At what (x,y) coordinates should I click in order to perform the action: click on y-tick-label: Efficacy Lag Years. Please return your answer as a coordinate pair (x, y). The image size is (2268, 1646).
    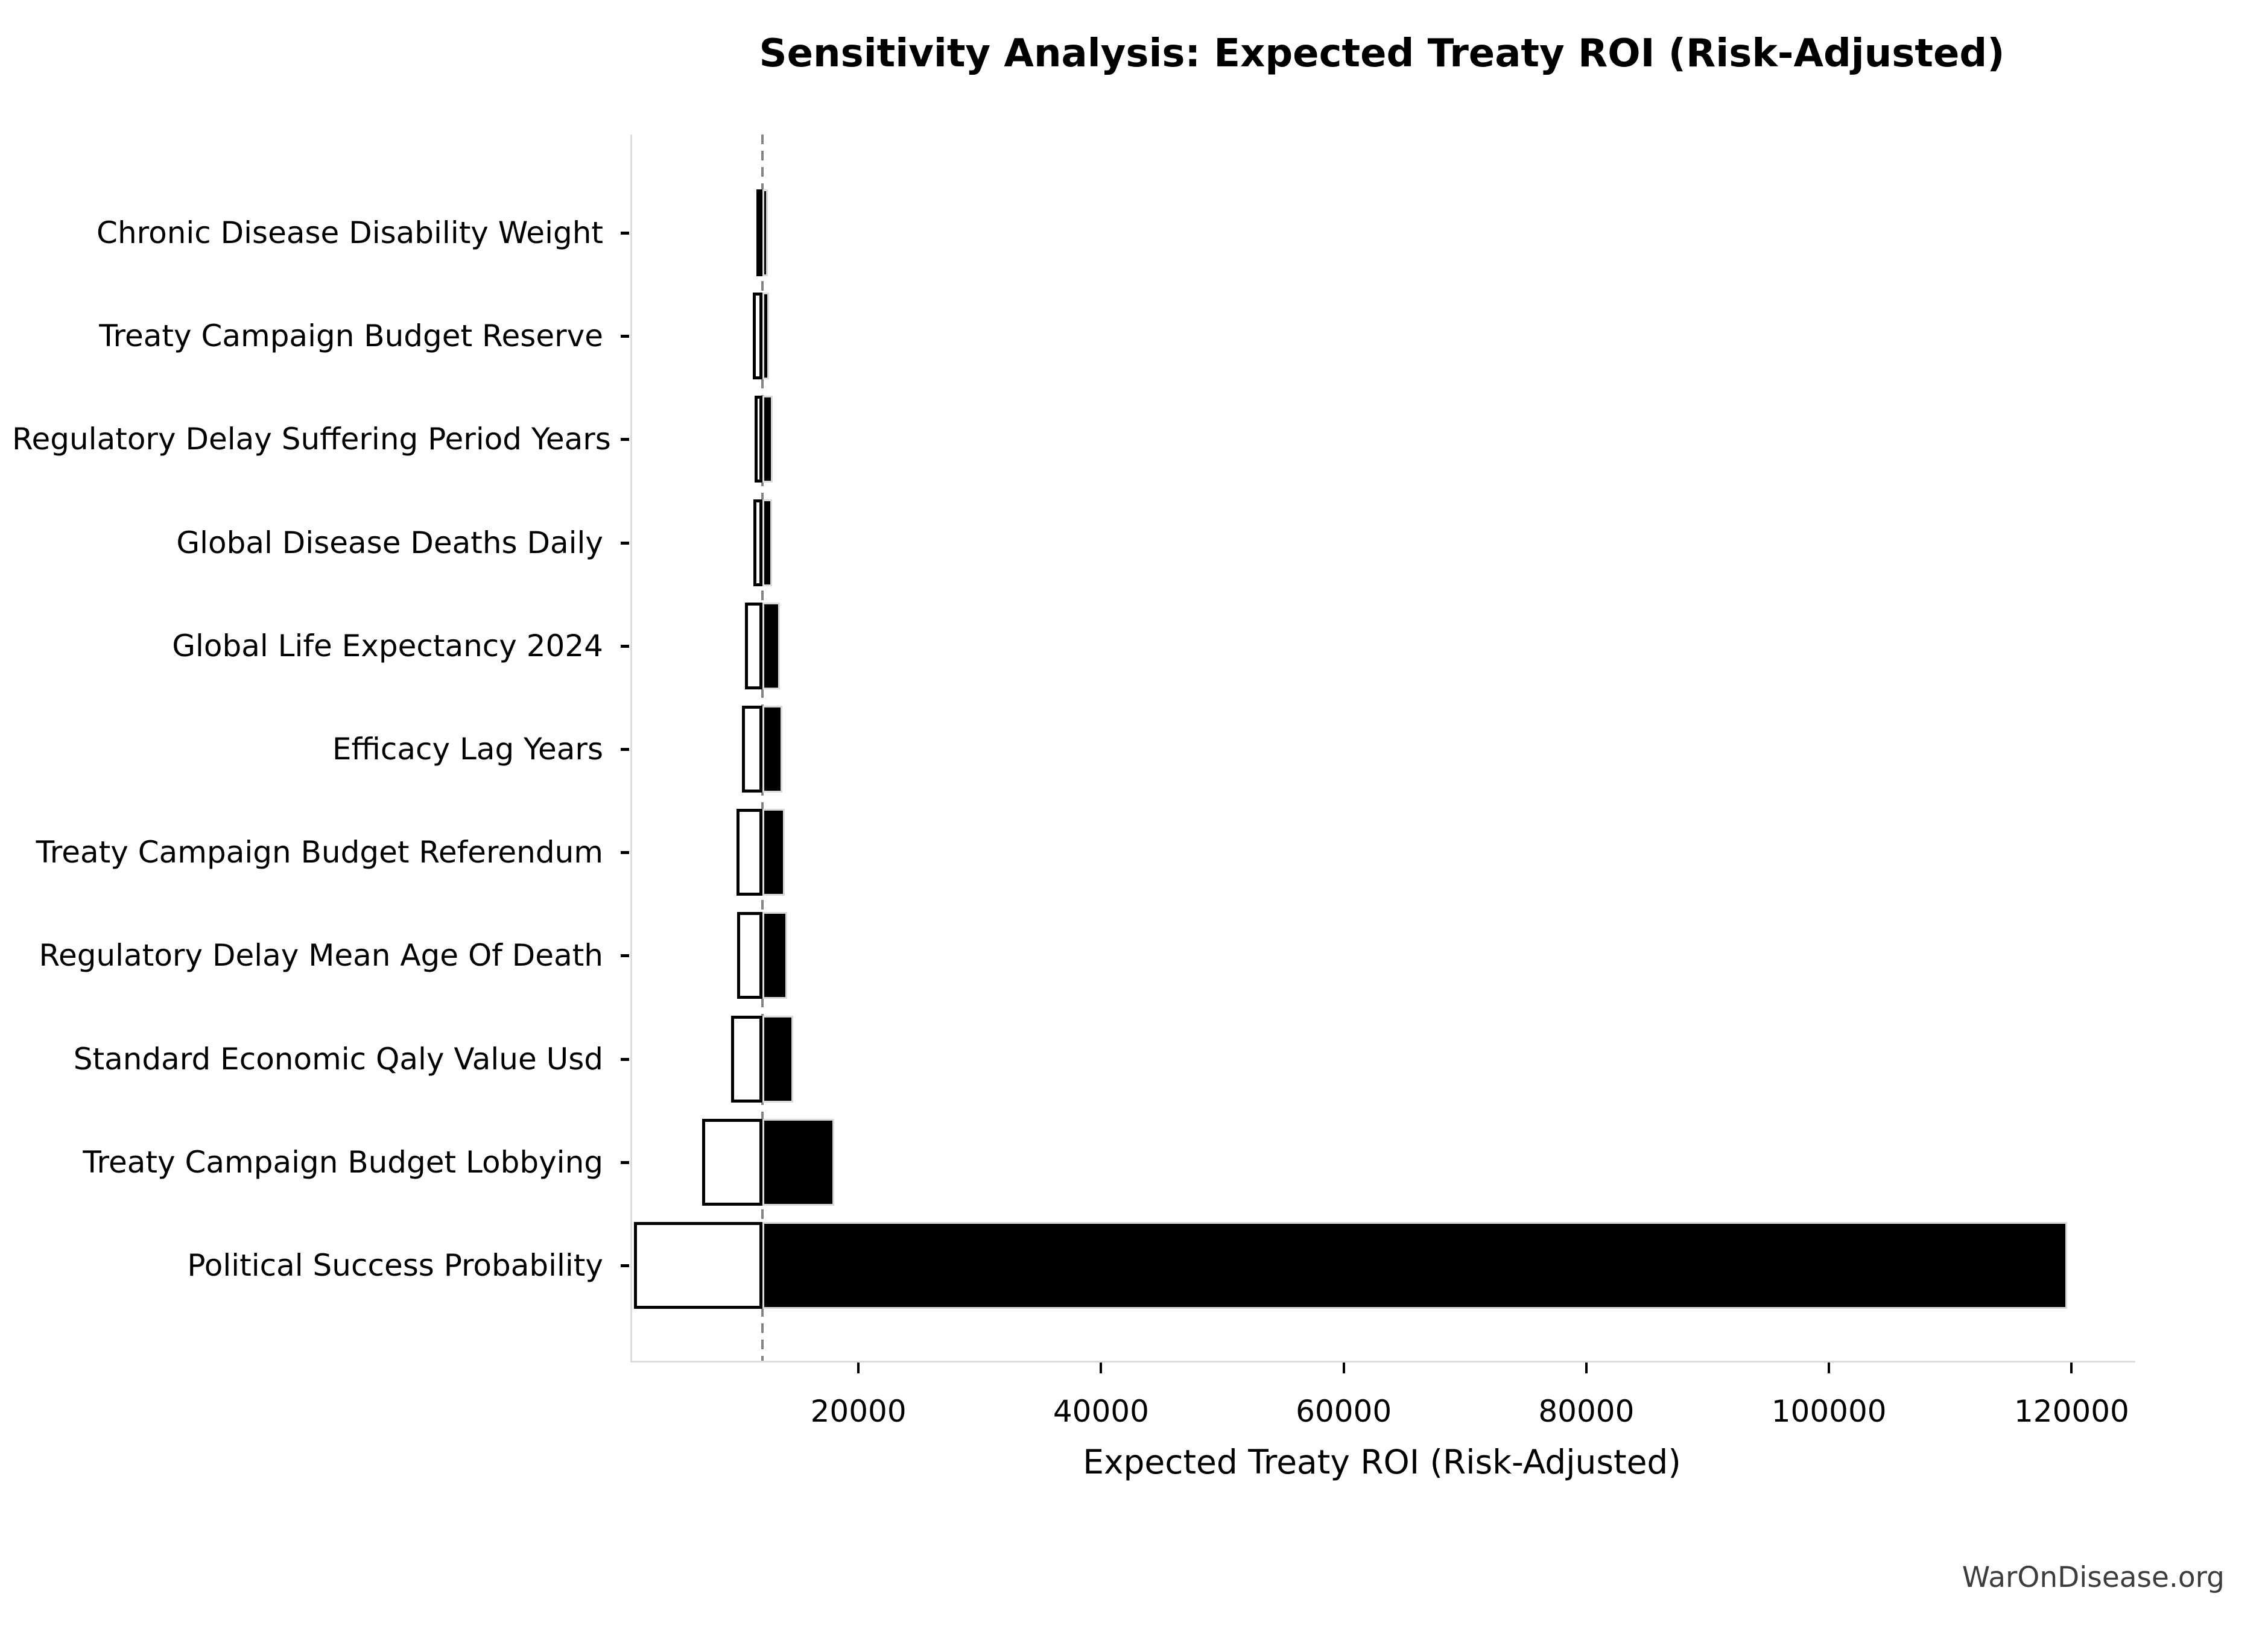
    Looking at the image, I should click on (467, 749).